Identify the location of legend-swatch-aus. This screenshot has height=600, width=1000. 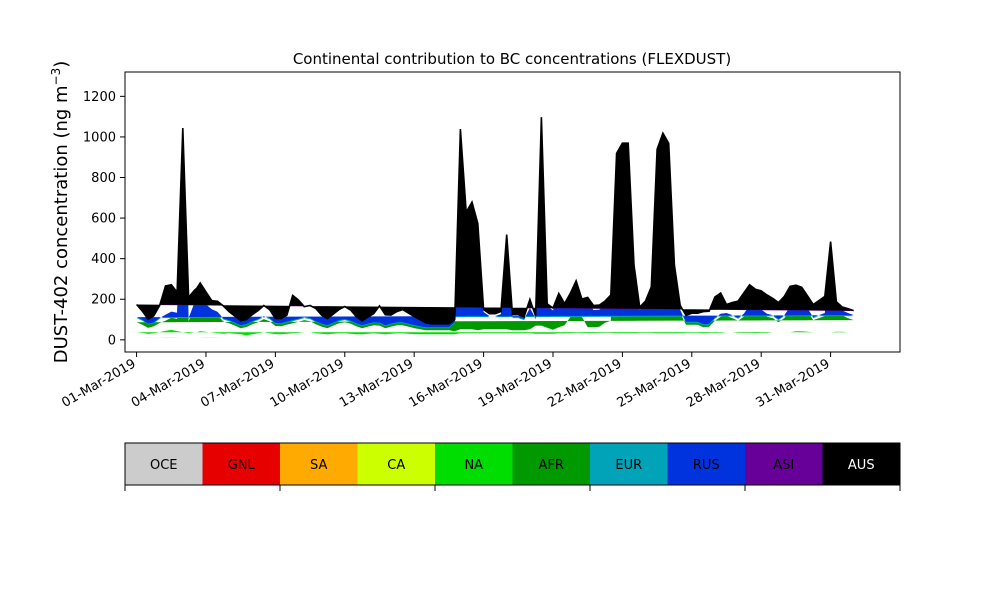
(861, 464).